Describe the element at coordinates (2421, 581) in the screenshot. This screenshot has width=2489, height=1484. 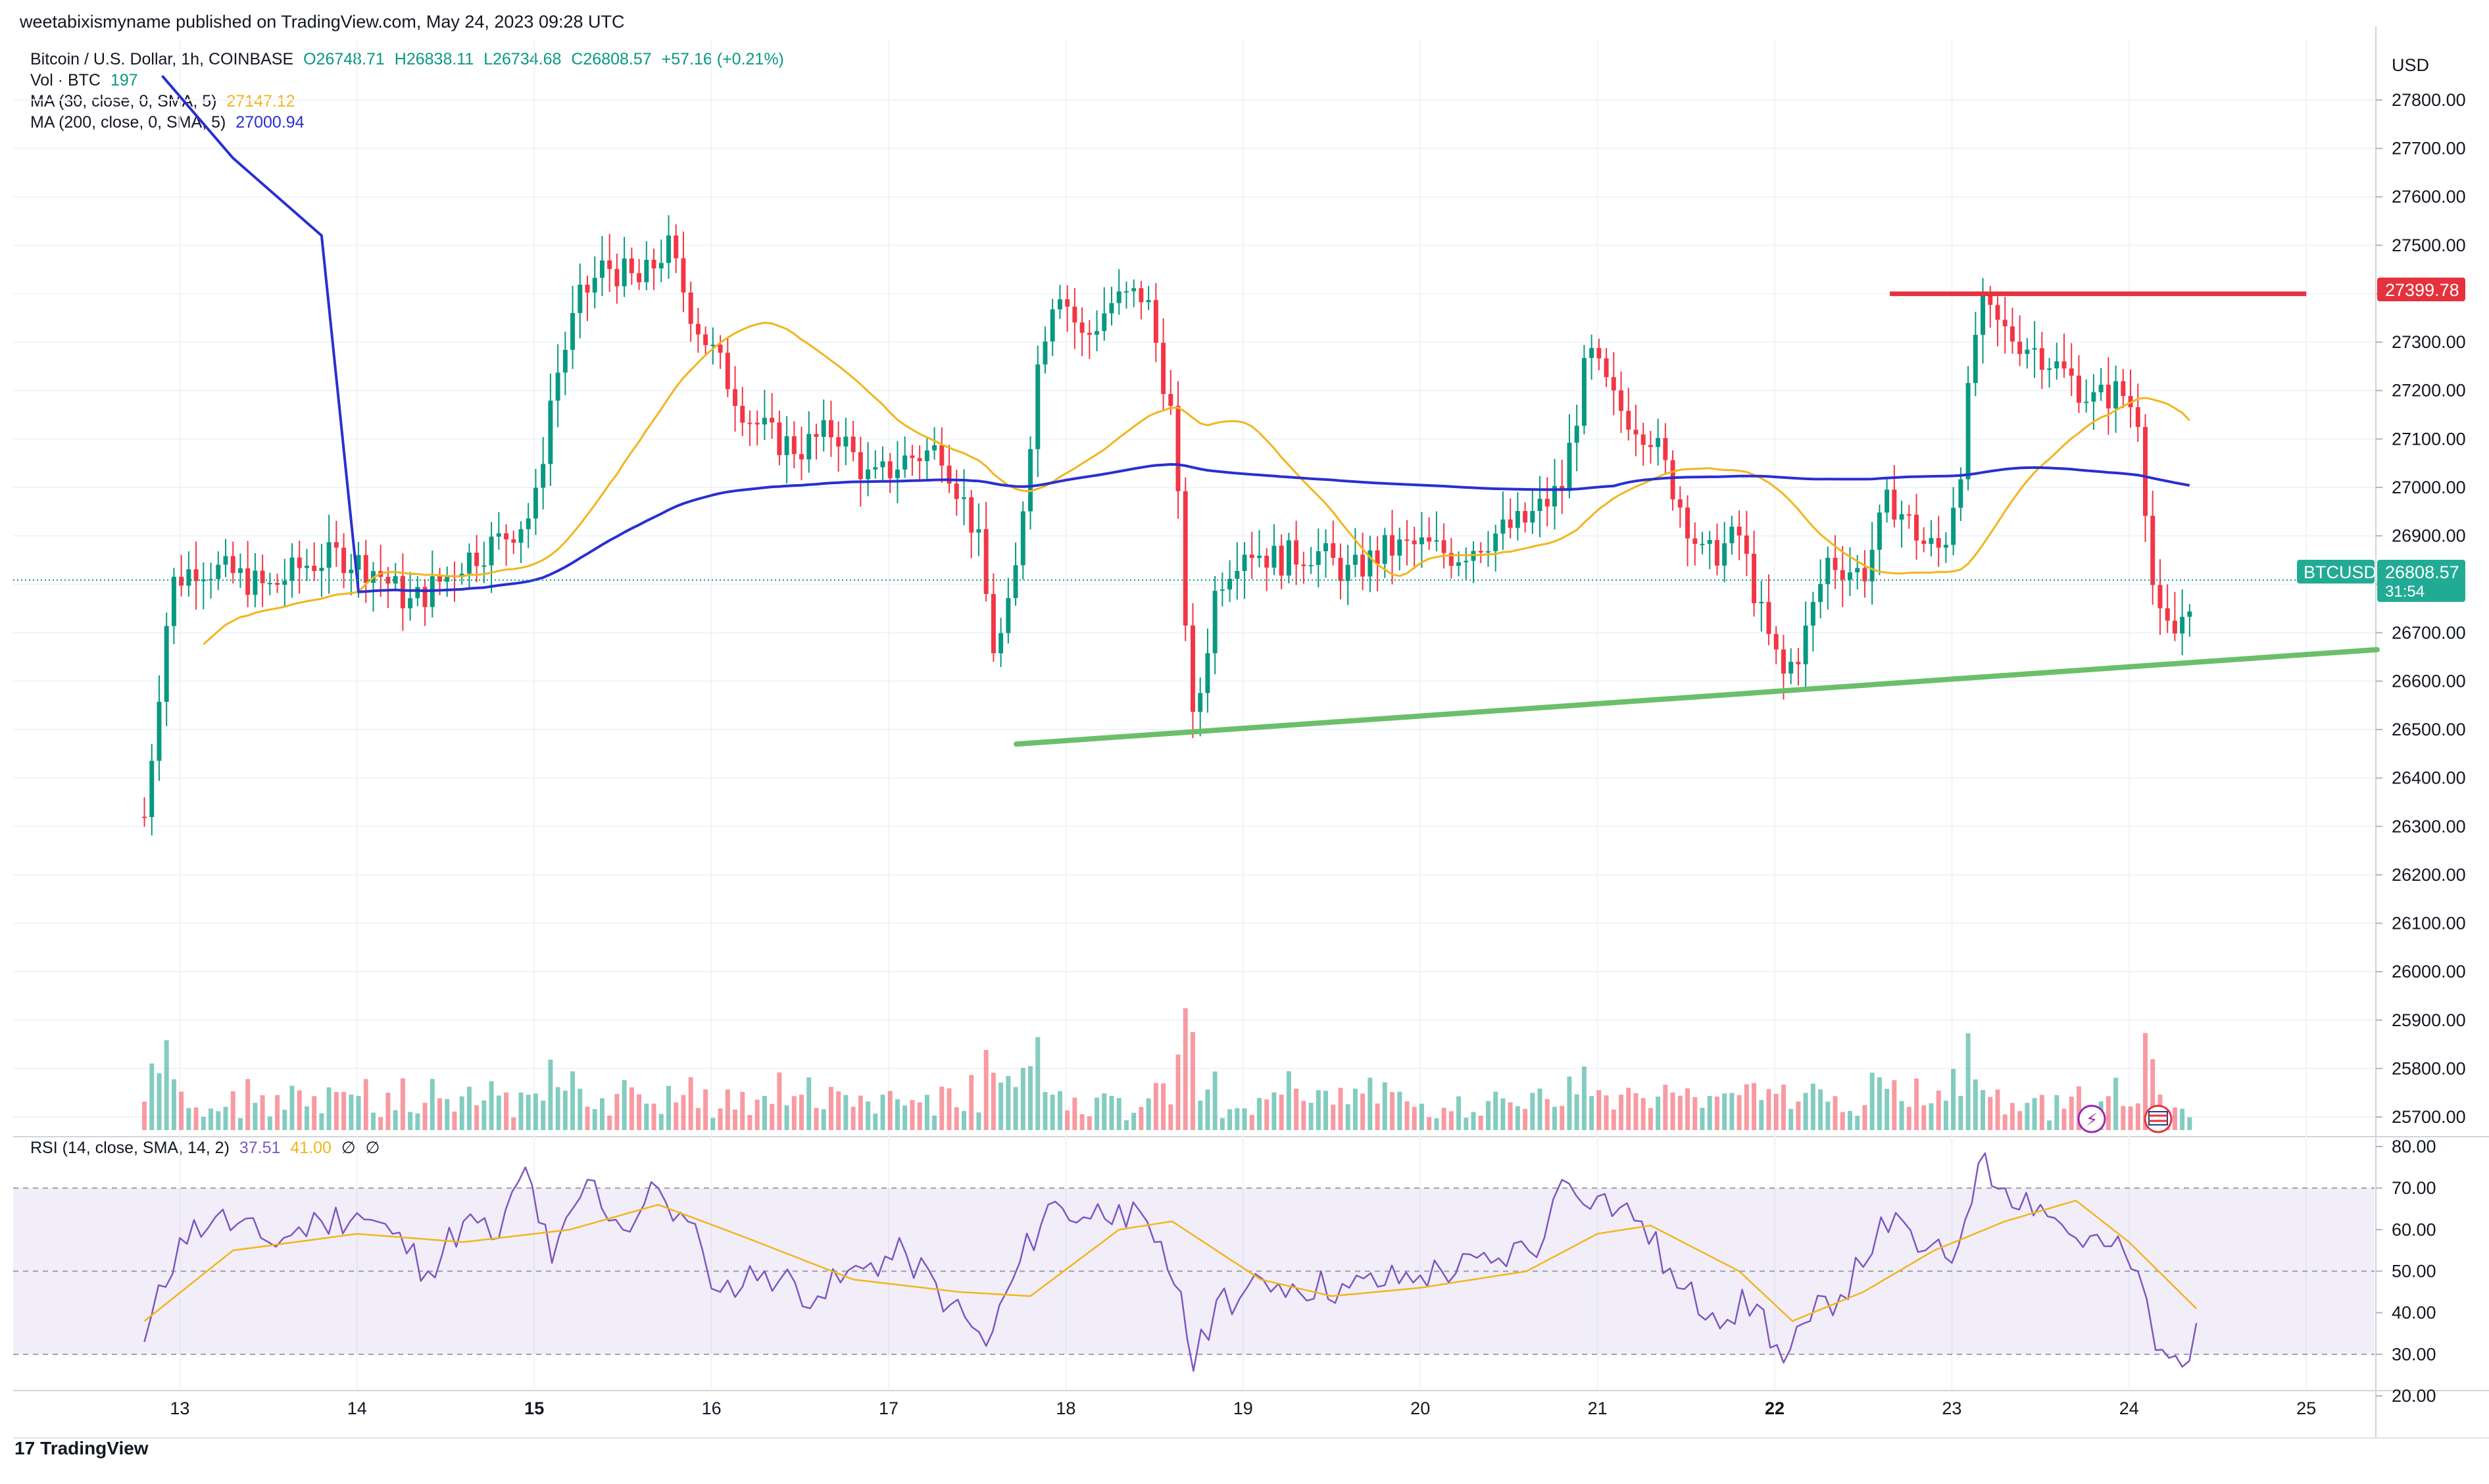
I see `last-price-tag` at that location.